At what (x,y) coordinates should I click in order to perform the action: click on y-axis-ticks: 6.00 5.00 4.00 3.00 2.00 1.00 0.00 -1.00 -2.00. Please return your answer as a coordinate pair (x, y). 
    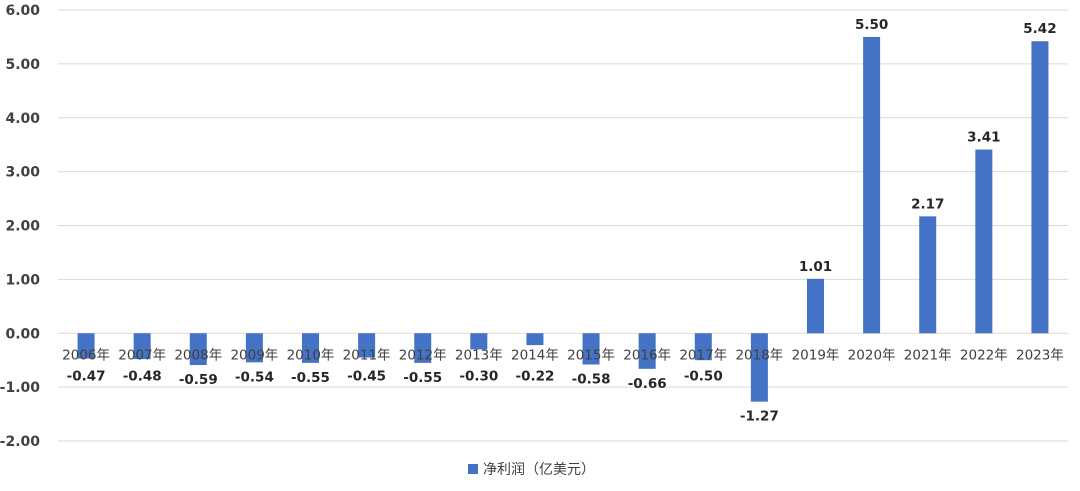
    Looking at the image, I should click on (20, 226).